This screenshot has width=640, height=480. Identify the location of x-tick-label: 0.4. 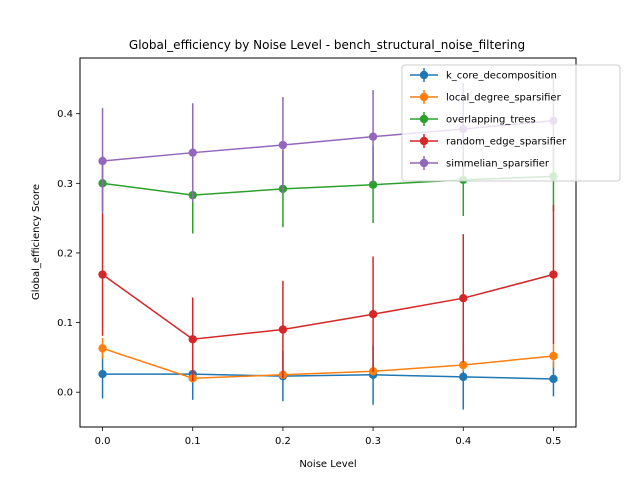
(463, 441).